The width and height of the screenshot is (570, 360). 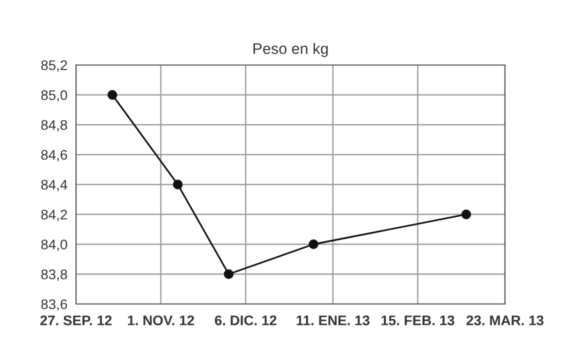 I want to click on y-tick-label: 85,0, so click(x=54, y=96).